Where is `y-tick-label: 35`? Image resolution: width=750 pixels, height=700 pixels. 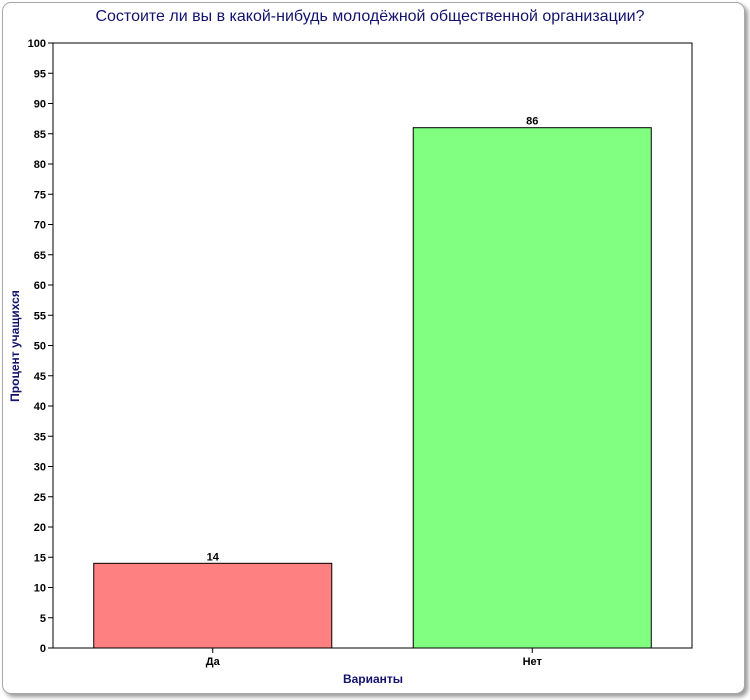 y-tick-label: 35 is located at coordinates (40, 437).